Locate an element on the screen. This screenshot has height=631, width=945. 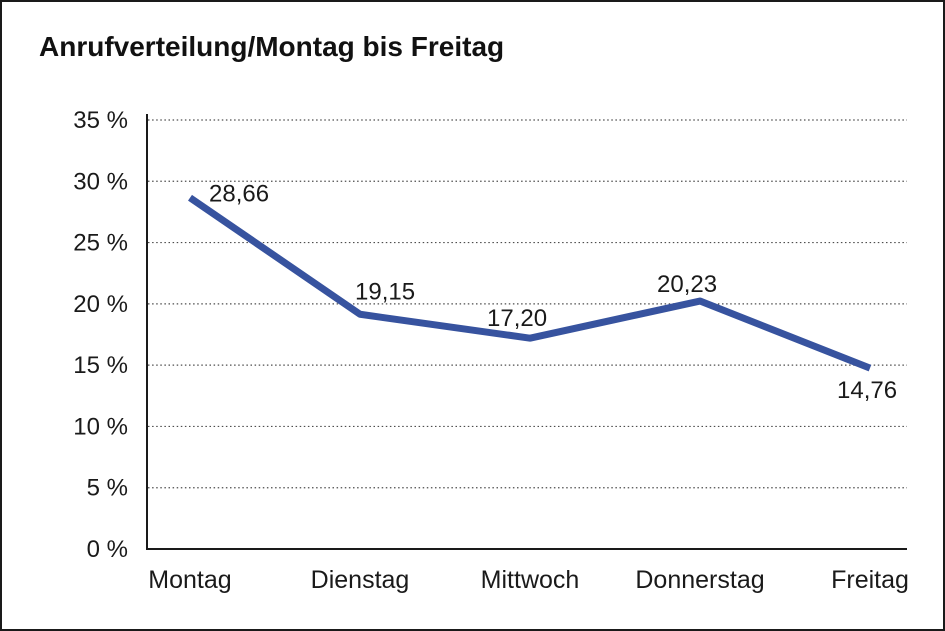
chart-title: Anrufverteilung/Montag bis Freitag is located at coordinates (272, 46).